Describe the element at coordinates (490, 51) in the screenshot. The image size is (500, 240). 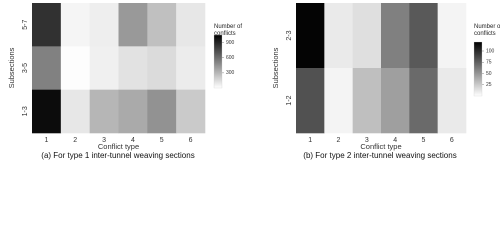
I see `colorbar-tick-label: 100` at that location.